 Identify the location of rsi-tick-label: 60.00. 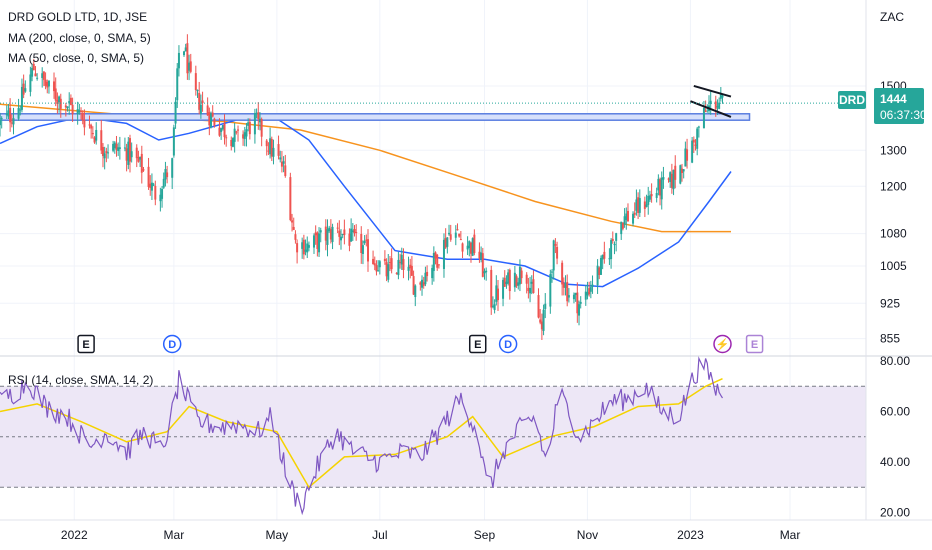
(895, 412).